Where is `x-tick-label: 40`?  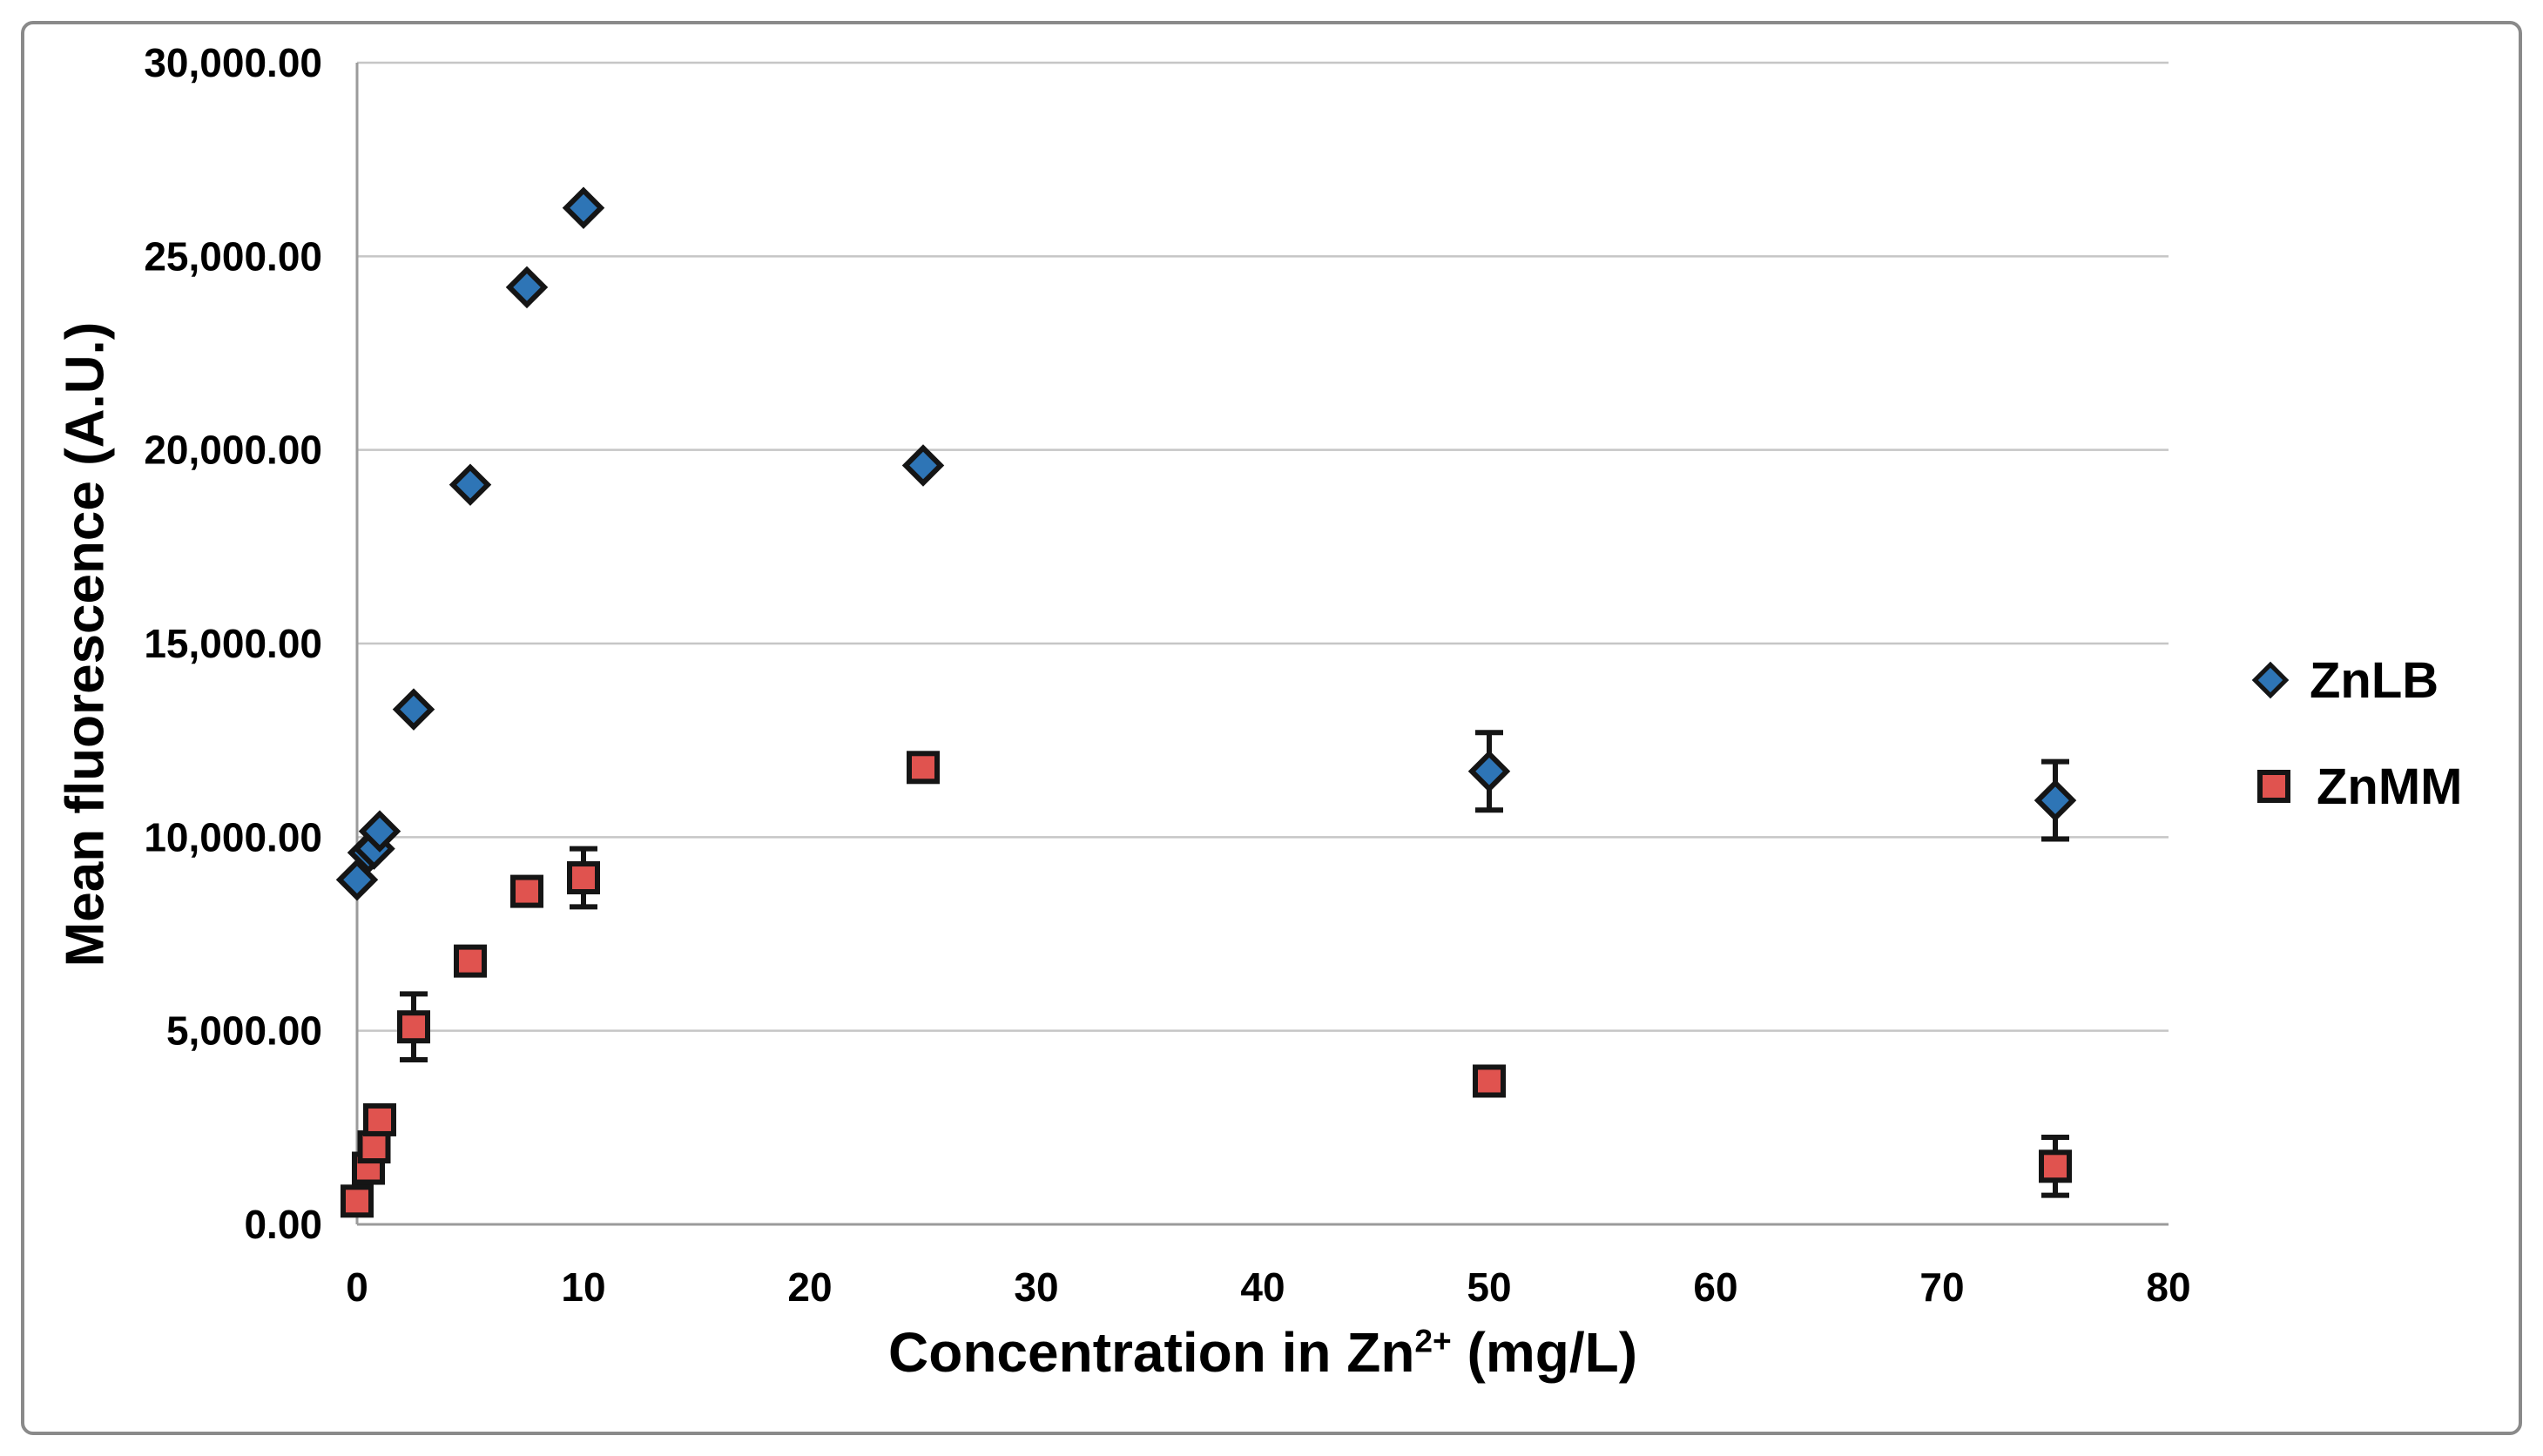
x-tick-label: 40 is located at coordinates (1262, 1287).